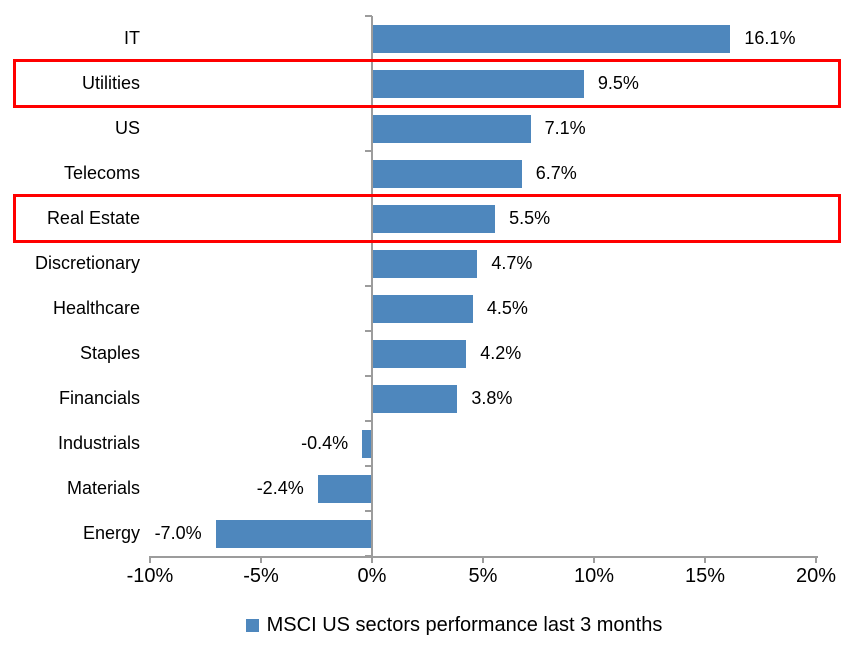 This screenshot has width=852, height=651. Describe the element at coordinates (178, 533) in the screenshot. I see `value-label: -7.0%` at that location.